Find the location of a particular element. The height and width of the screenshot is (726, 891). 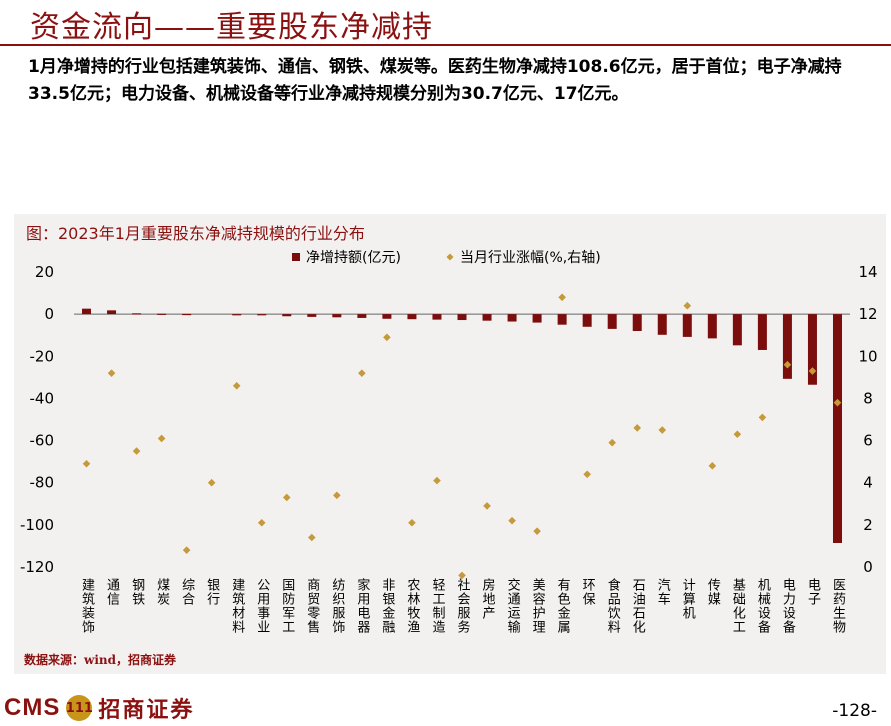

logo-cn-text: 招商证券 is located at coordinates (146, 710).